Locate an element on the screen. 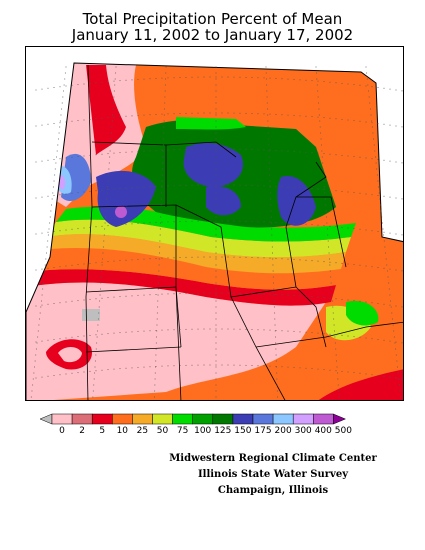 The image size is (425, 550). legend-label: 2 is located at coordinates (82, 431).